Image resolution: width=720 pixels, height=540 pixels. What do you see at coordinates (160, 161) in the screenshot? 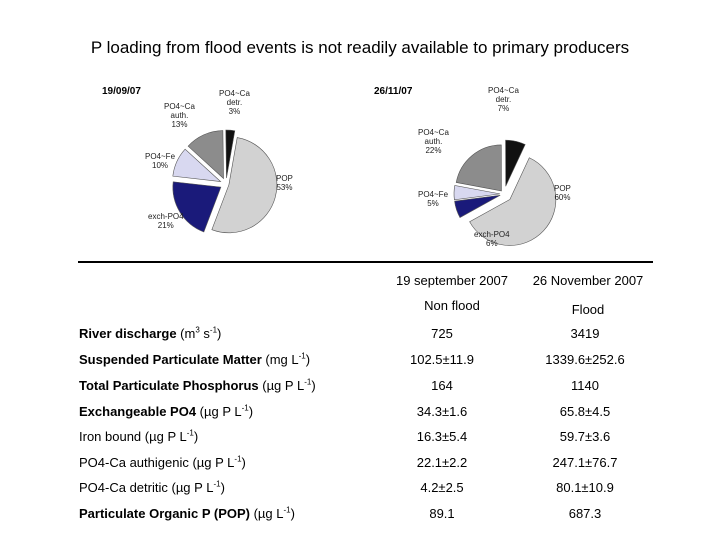
I see `slice-label-po4-fe: PO4~Fe 10%` at bounding box center [160, 161].